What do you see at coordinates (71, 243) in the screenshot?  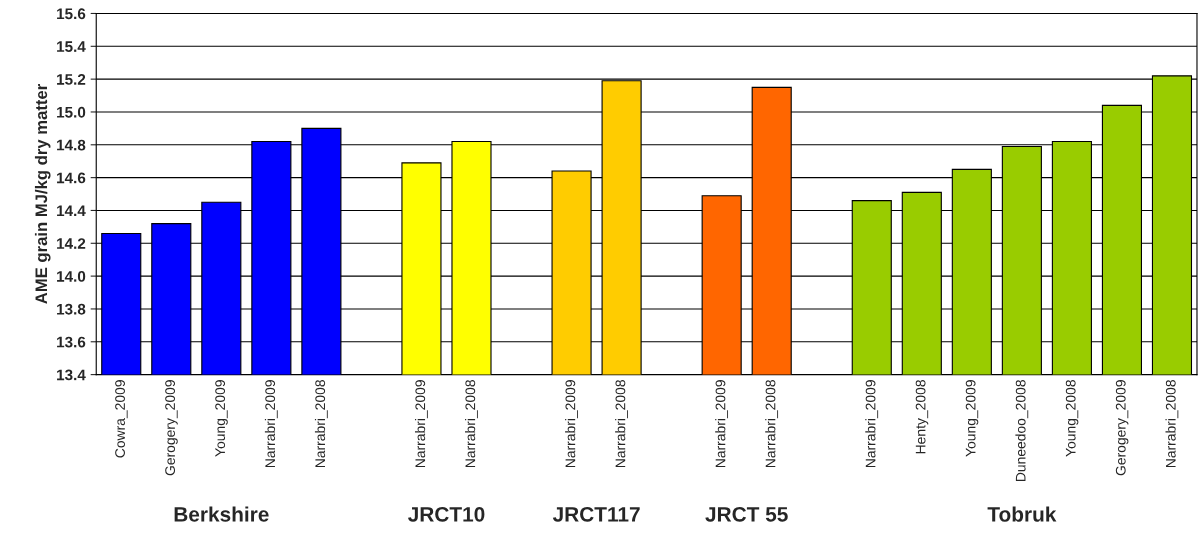 I see `y-tick-label: 14.2` at bounding box center [71, 243].